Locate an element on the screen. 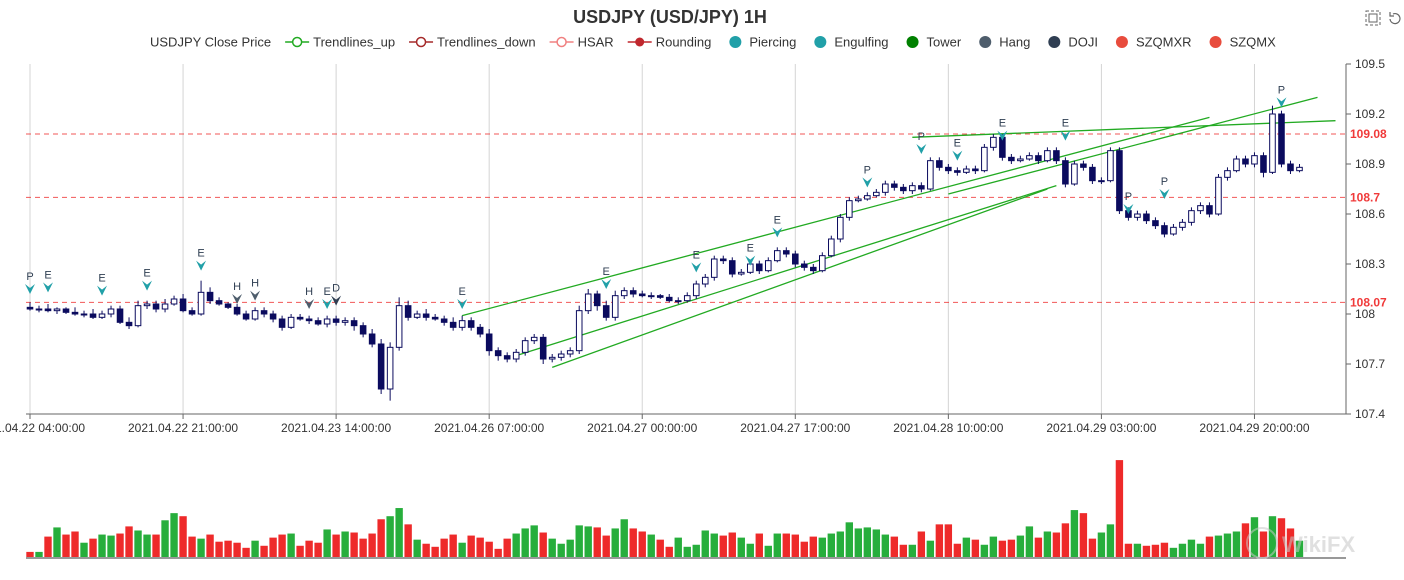  signal-label: D is located at coordinates (336, 289).